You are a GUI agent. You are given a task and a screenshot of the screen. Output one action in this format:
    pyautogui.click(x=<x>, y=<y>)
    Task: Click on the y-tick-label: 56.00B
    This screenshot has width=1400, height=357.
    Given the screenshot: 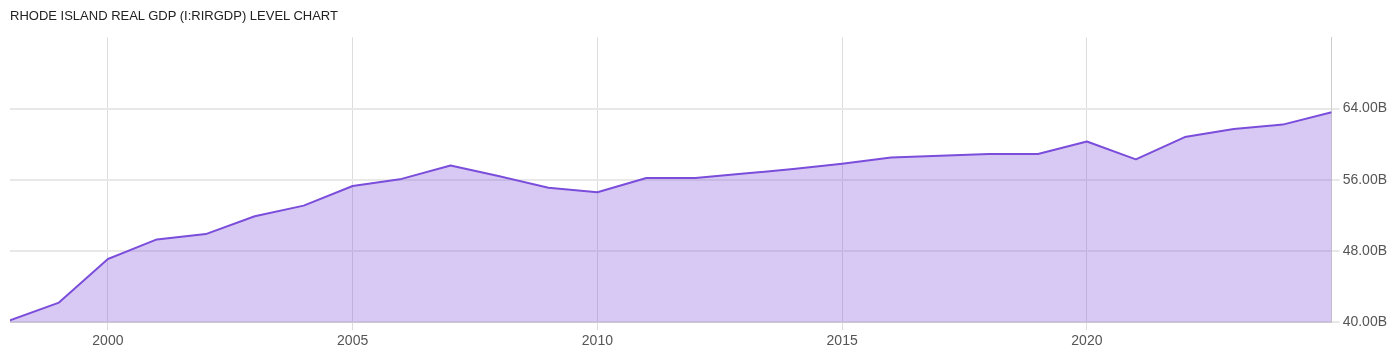 What is the action you would take?
    pyautogui.click(x=1364, y=178)
    